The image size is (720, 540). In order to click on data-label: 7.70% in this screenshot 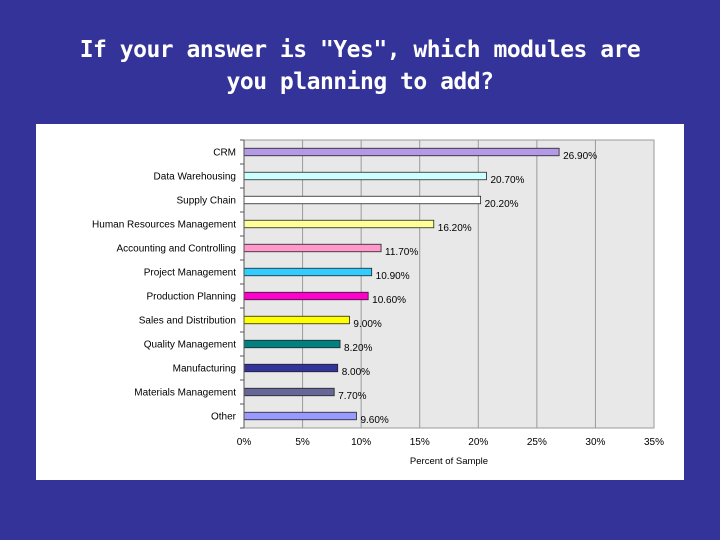, I will do `click(352, 396)`.